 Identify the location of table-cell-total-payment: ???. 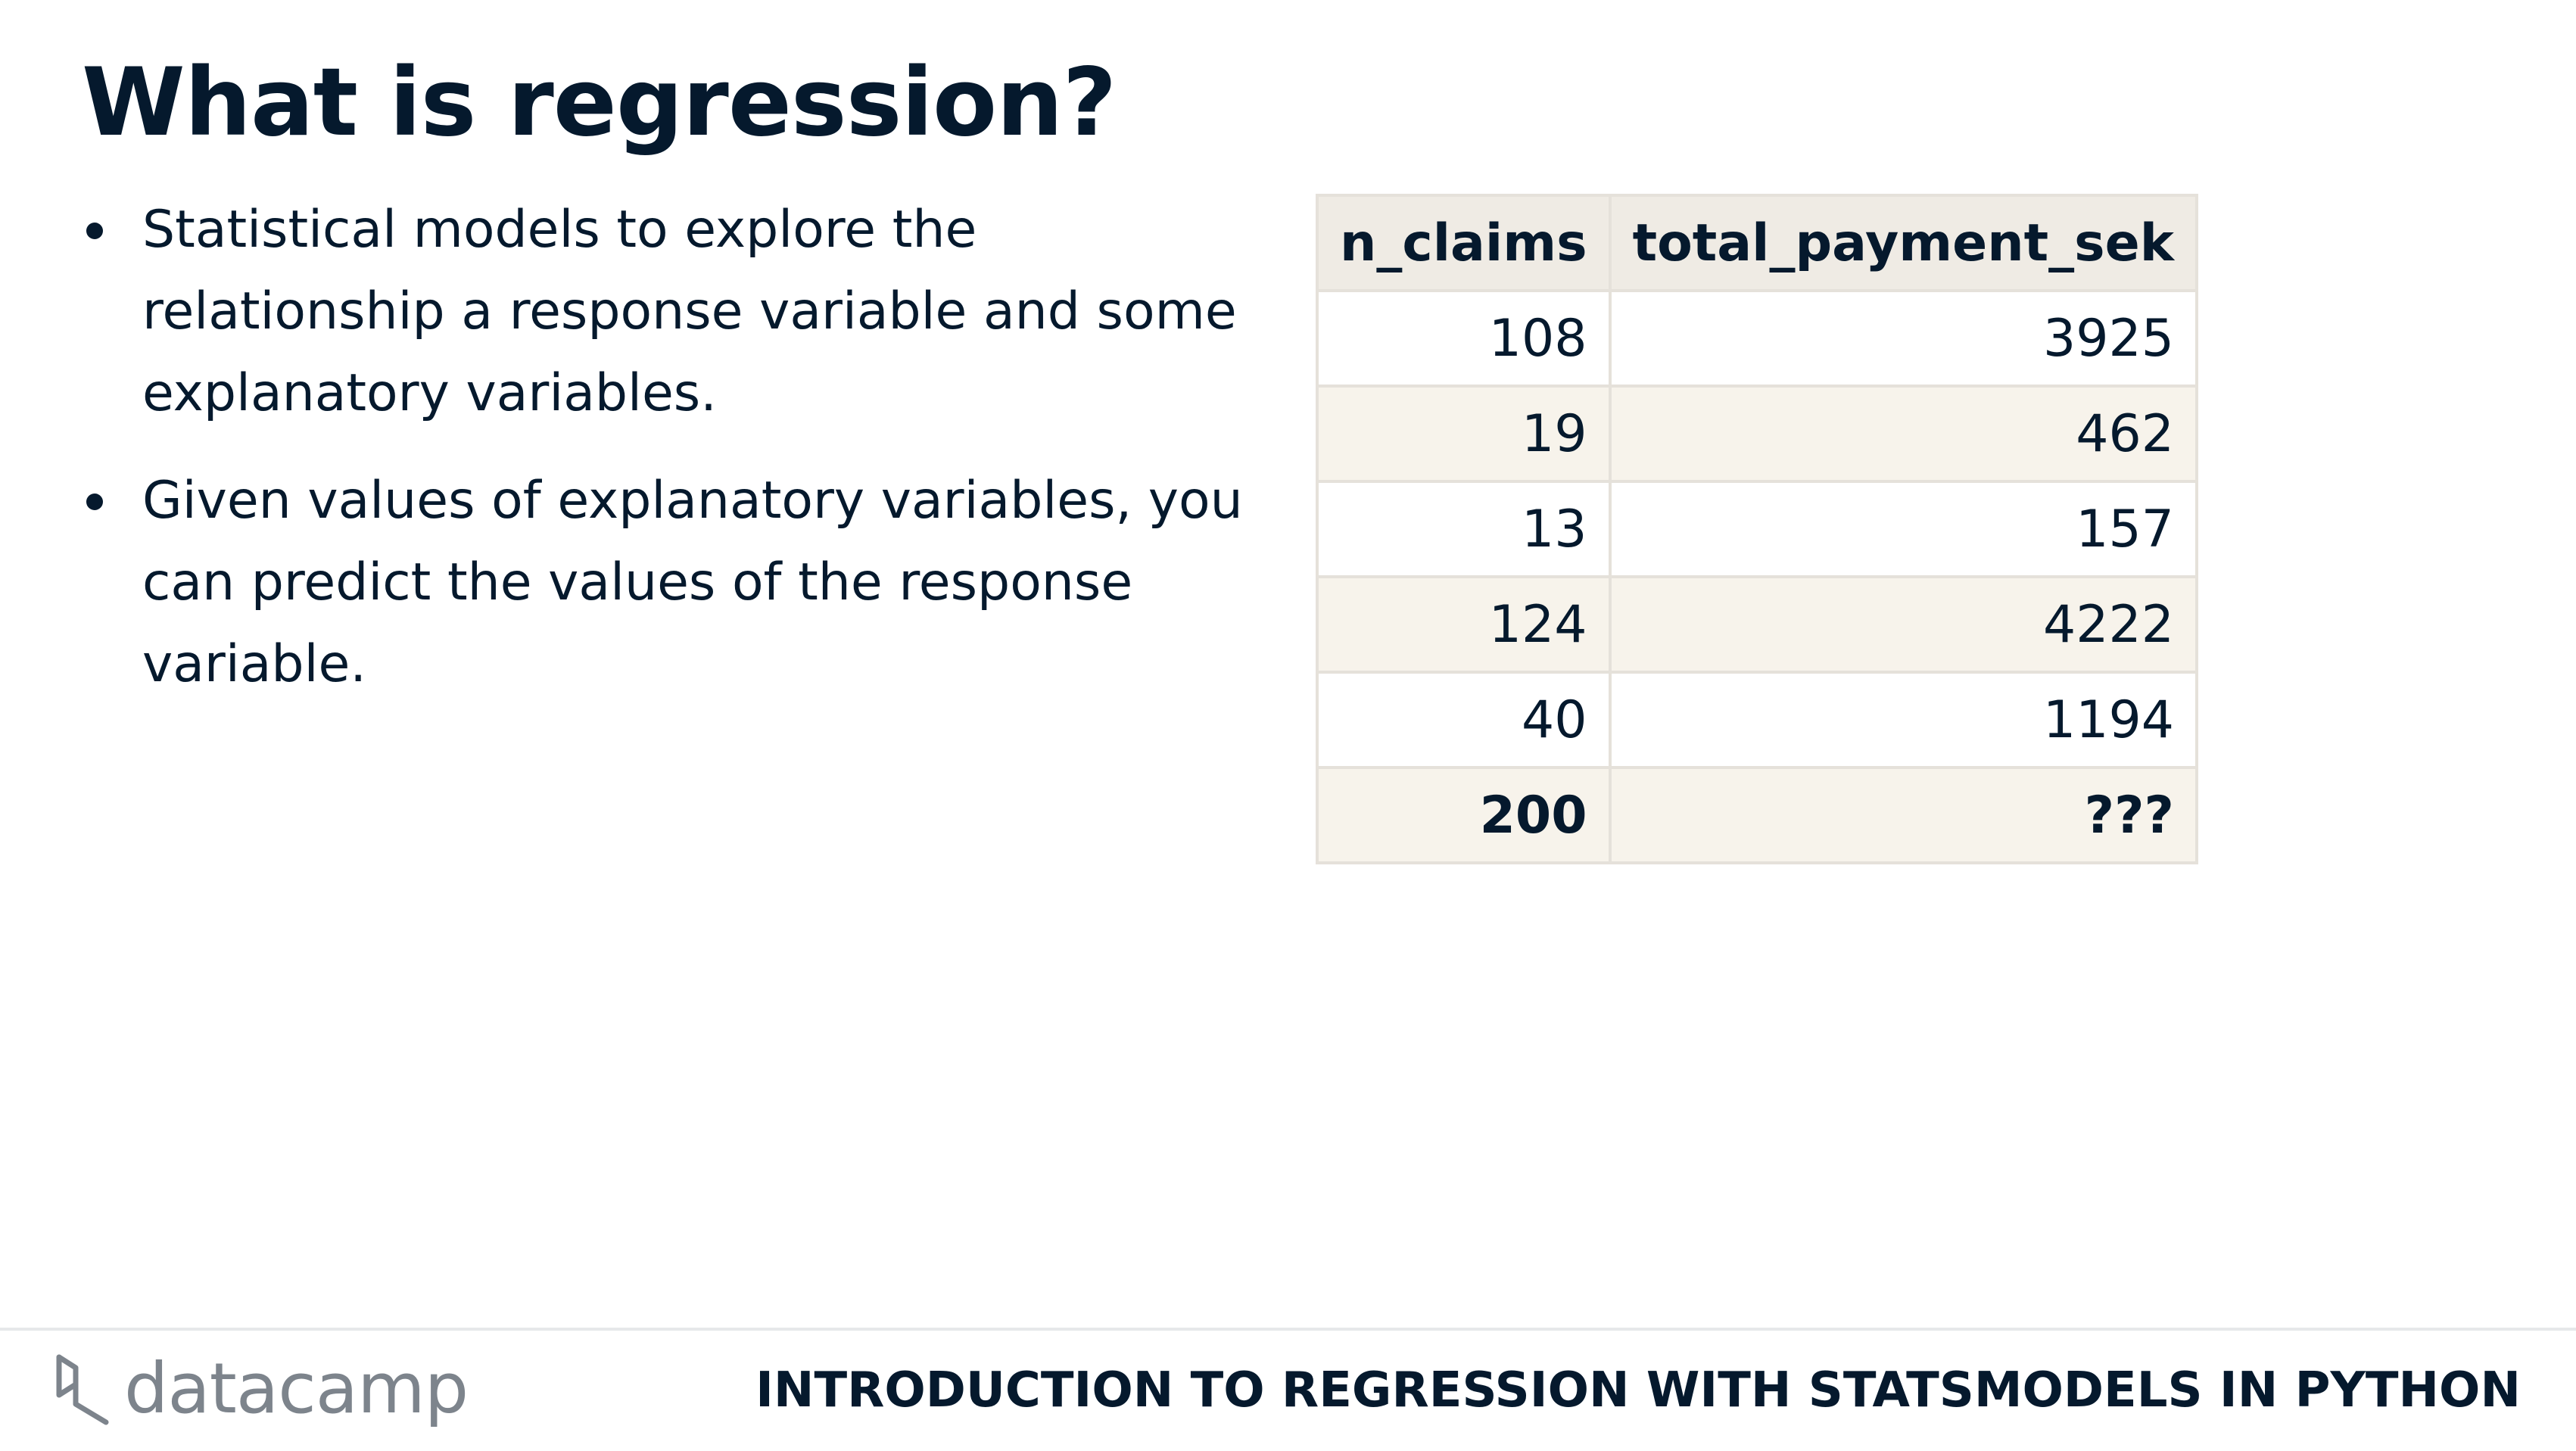
(1903, 815).